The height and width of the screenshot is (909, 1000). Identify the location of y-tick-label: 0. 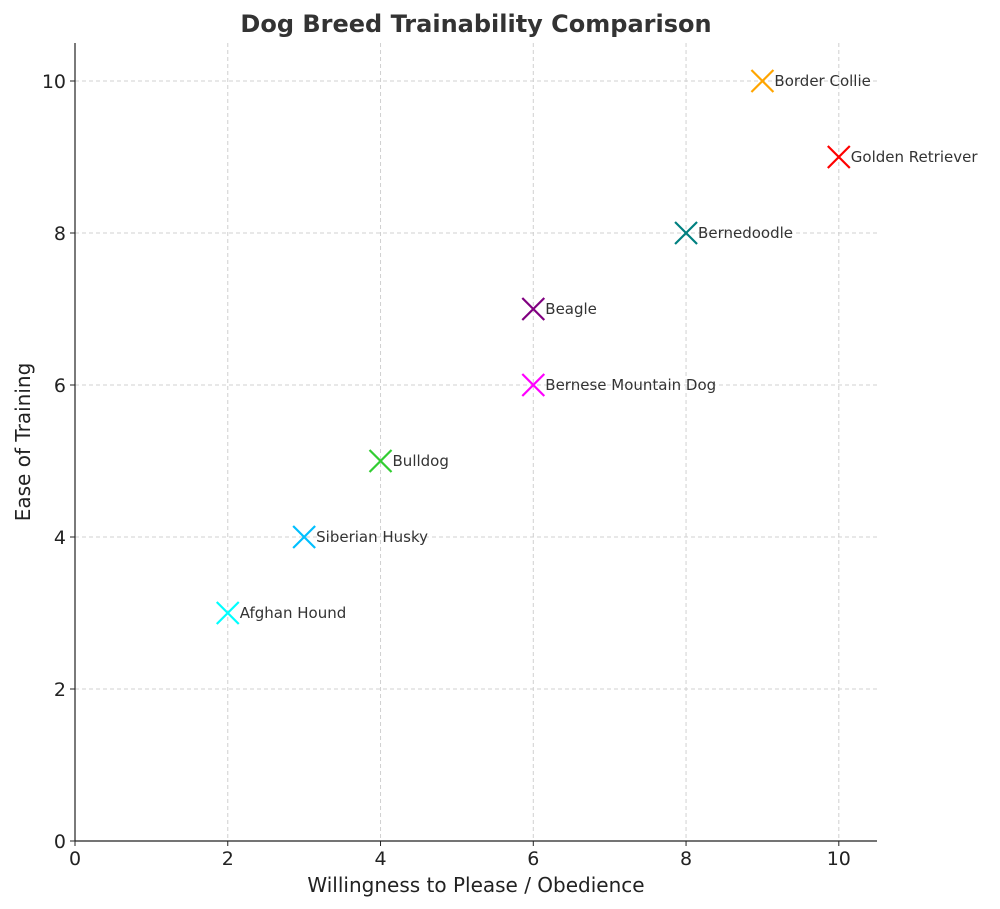
(60, 842).